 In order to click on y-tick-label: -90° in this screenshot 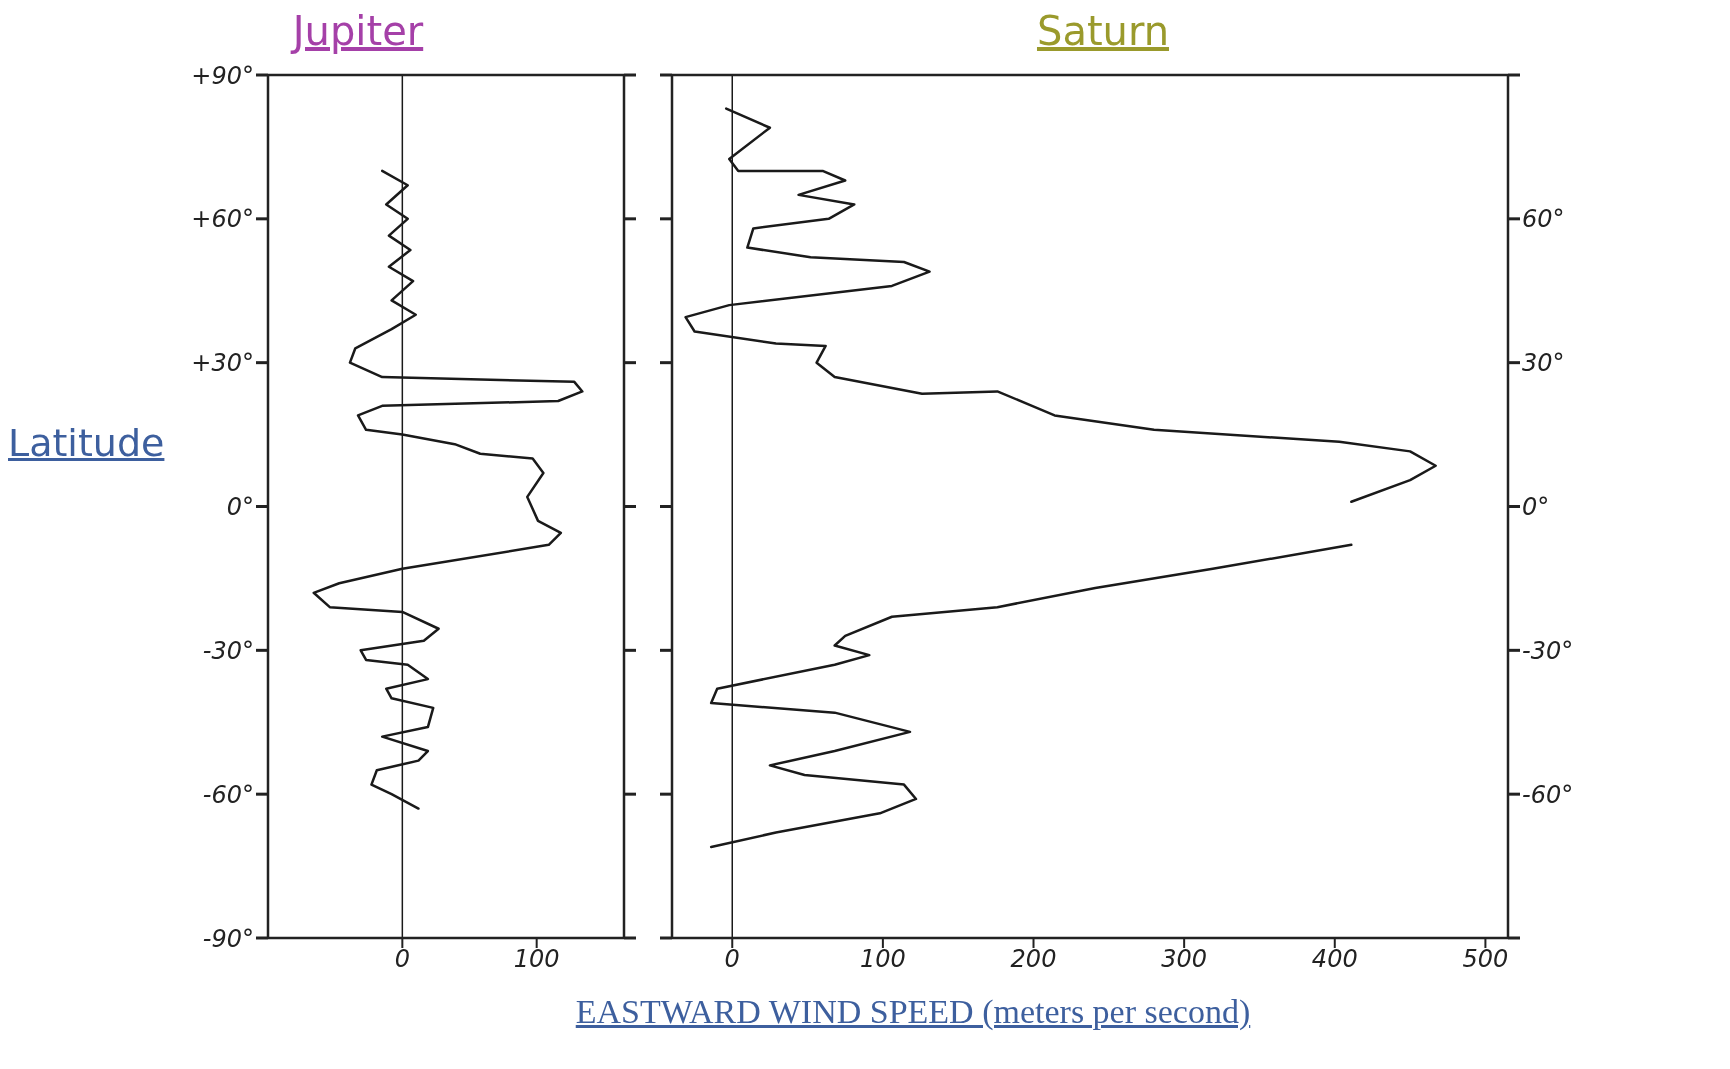, I will do `click(228, 938)`.